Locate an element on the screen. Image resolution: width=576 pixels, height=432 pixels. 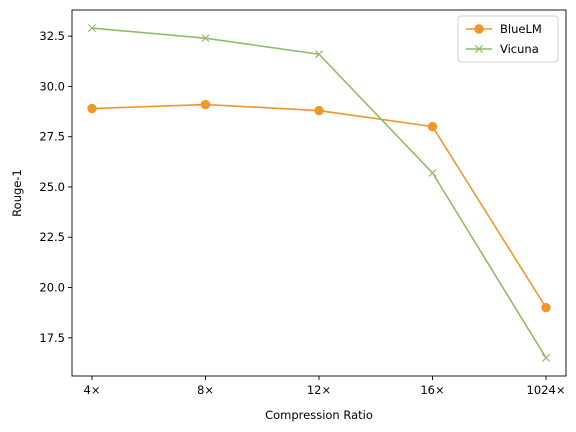
x-tick-label: 8× is located at coordinates (205, 390).